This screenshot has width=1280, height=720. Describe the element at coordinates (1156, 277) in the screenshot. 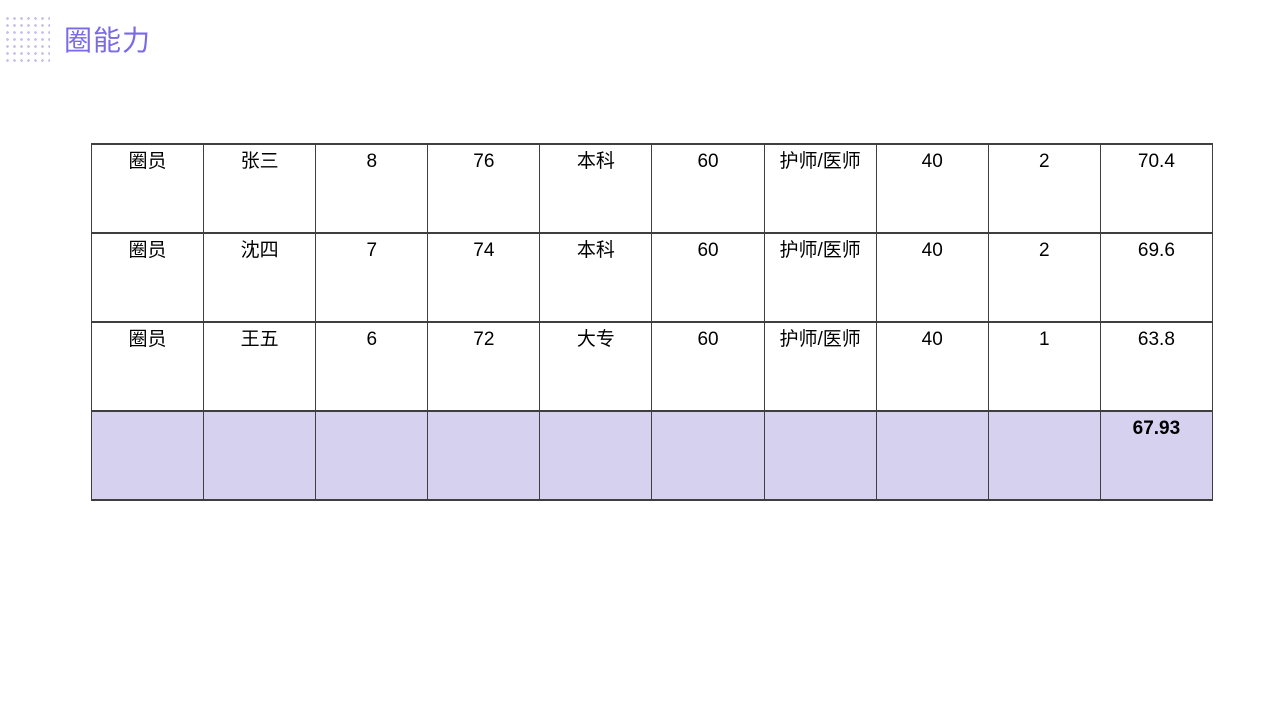

I see `table-cell: 69.6` at that location.